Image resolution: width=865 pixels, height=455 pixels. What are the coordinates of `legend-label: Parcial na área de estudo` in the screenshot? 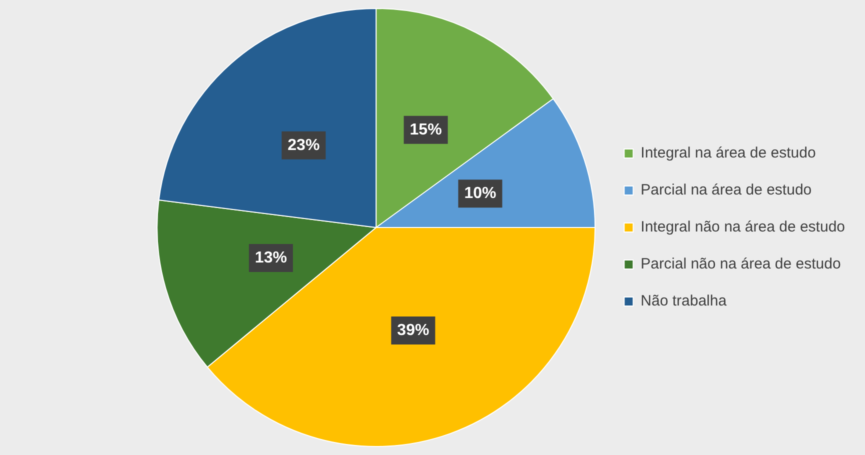 It's located at (726, 190).